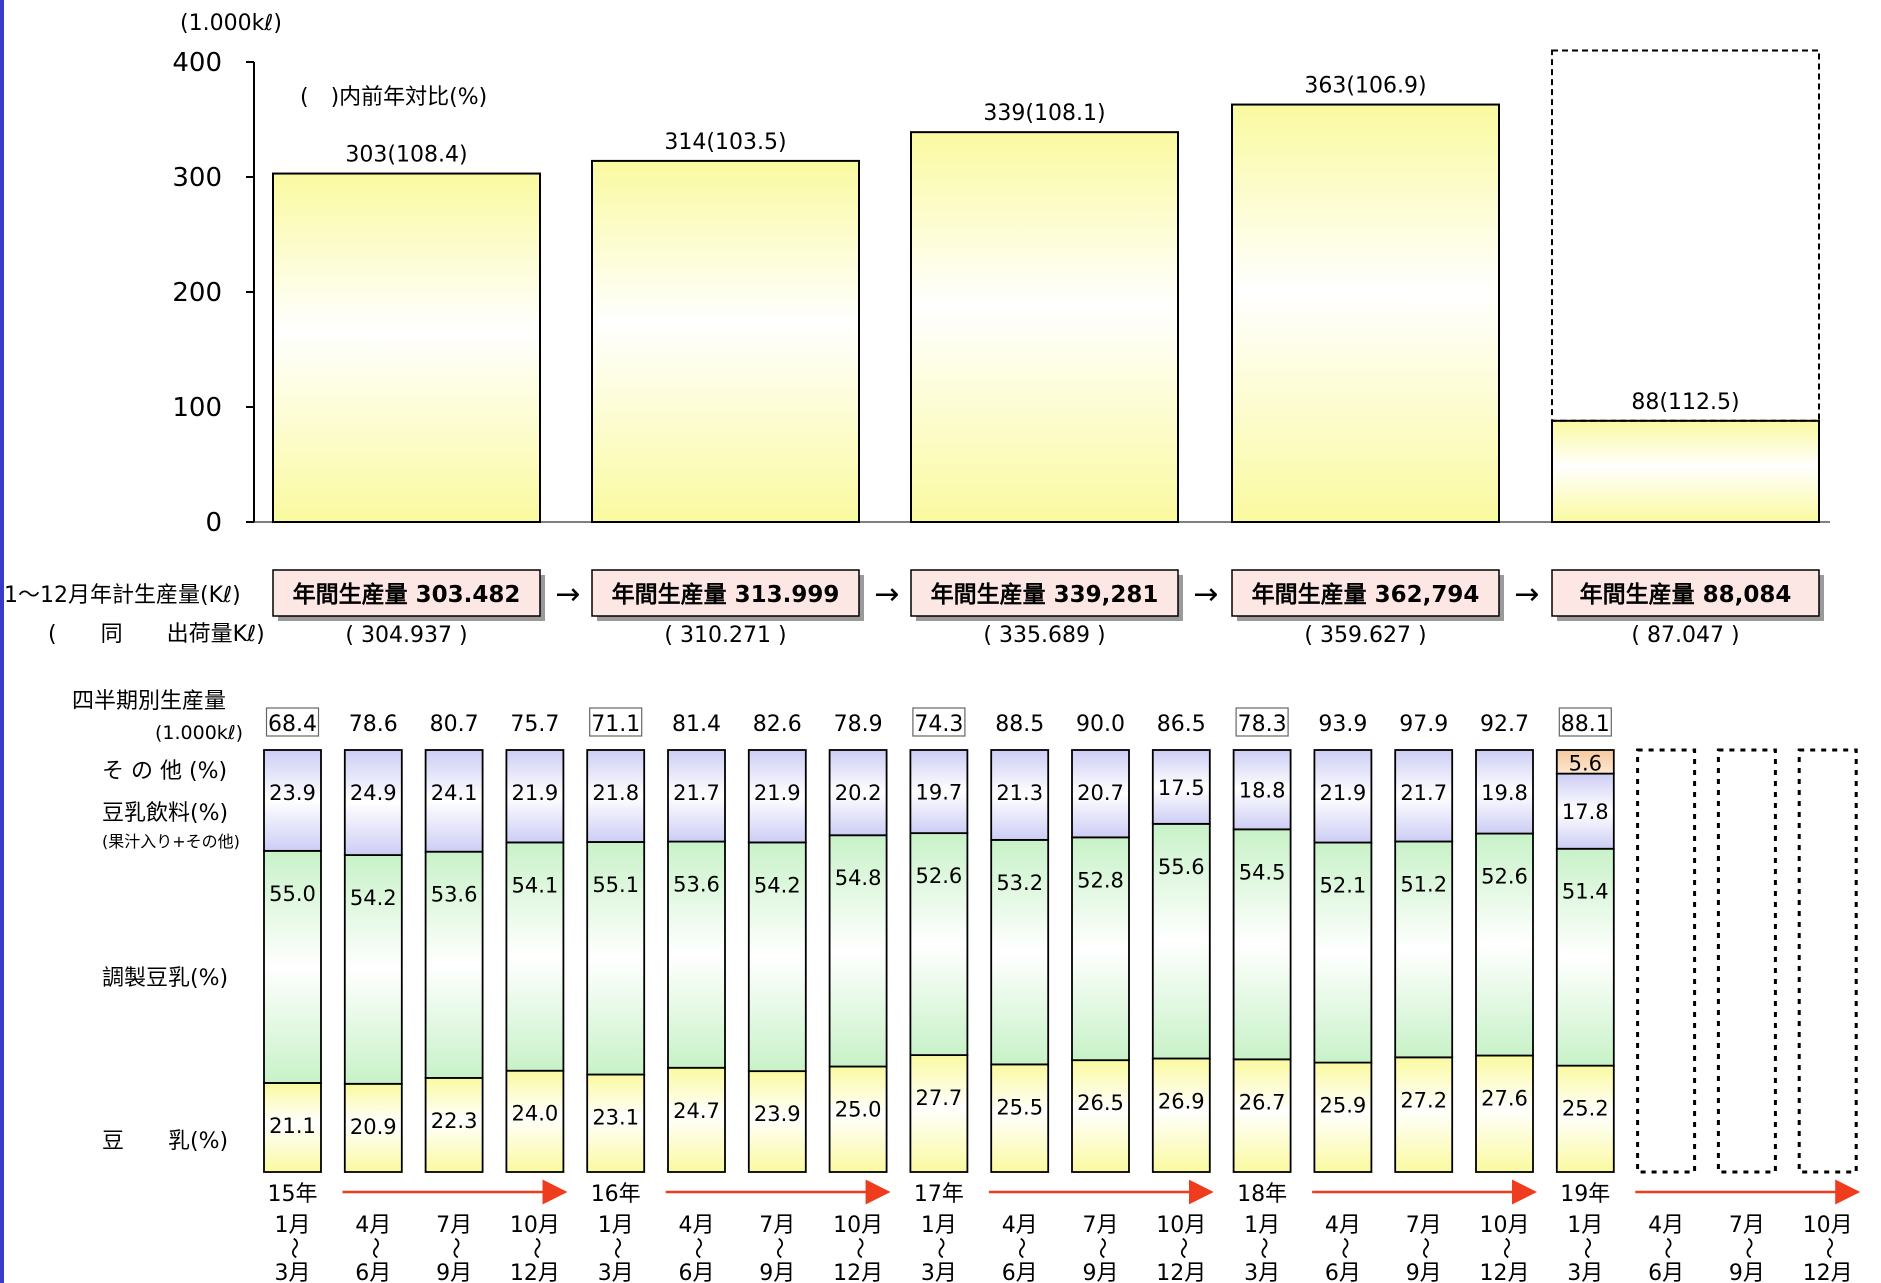 This screenshot has height=1283, width=1881. I want to click on adjusted-soymilk-segment-label: 51.4, so click(1585, 892).